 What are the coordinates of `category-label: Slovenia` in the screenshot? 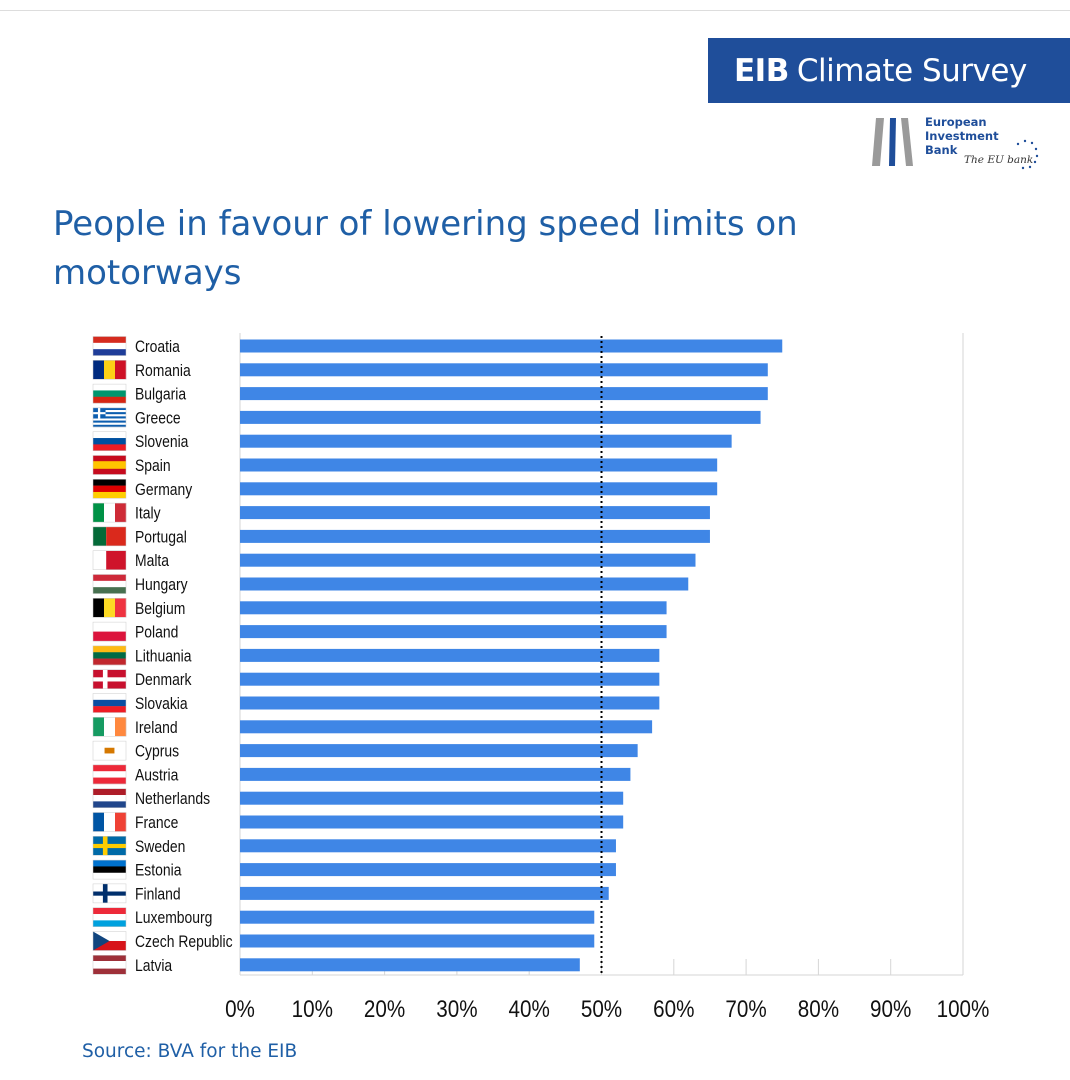 It's located at (162, 442).